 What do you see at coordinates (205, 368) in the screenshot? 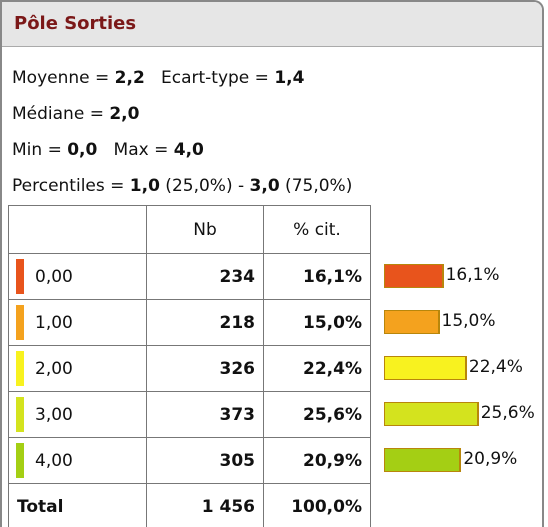
I see `count: 326` at bounding box center [205, 368].